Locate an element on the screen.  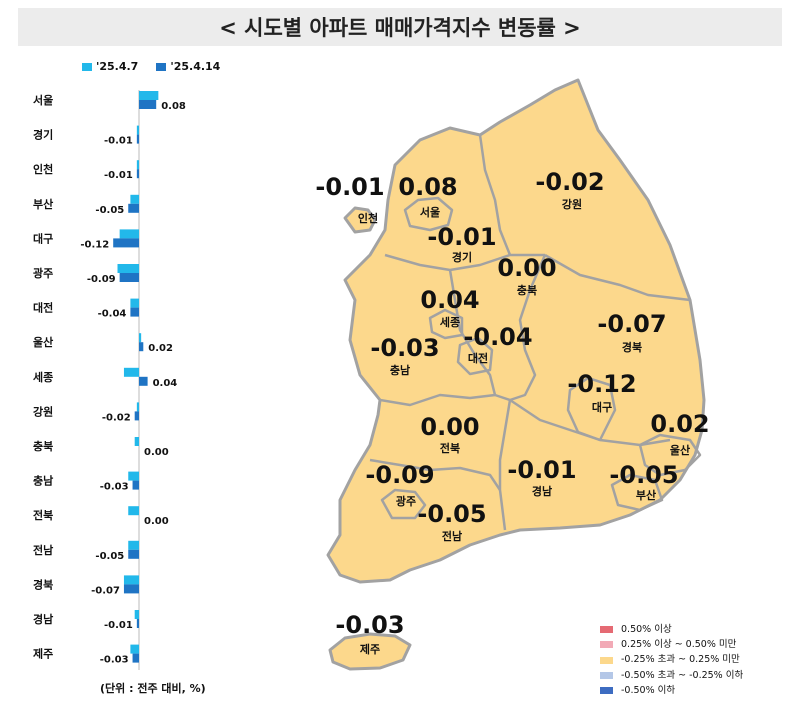
region-name: 충남 is located at coordinates (400, 370).